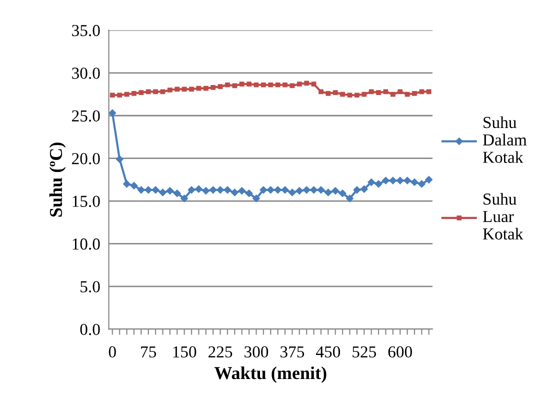 The width and height of the screenshot is (544, 414). Describe the element at coordinates (400, 352) in the screenshot. I see `x-tick-label: 600` at that location.